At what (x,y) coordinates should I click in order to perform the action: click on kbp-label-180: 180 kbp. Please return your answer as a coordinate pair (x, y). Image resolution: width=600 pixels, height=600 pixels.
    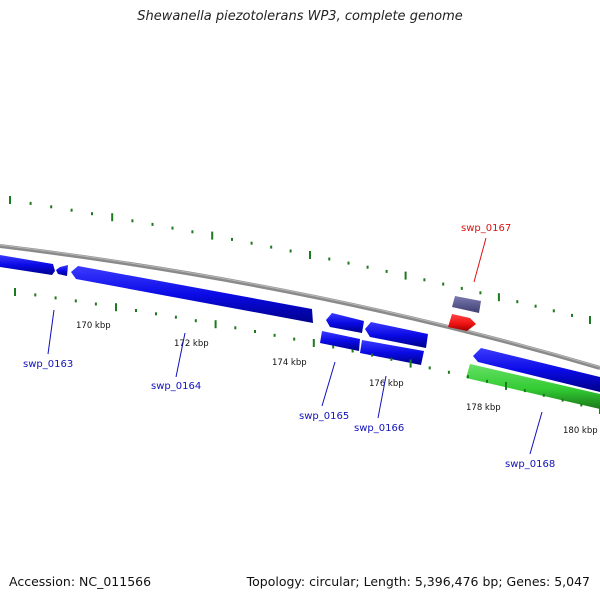
    Looking at the image, I should click on (580, 431).